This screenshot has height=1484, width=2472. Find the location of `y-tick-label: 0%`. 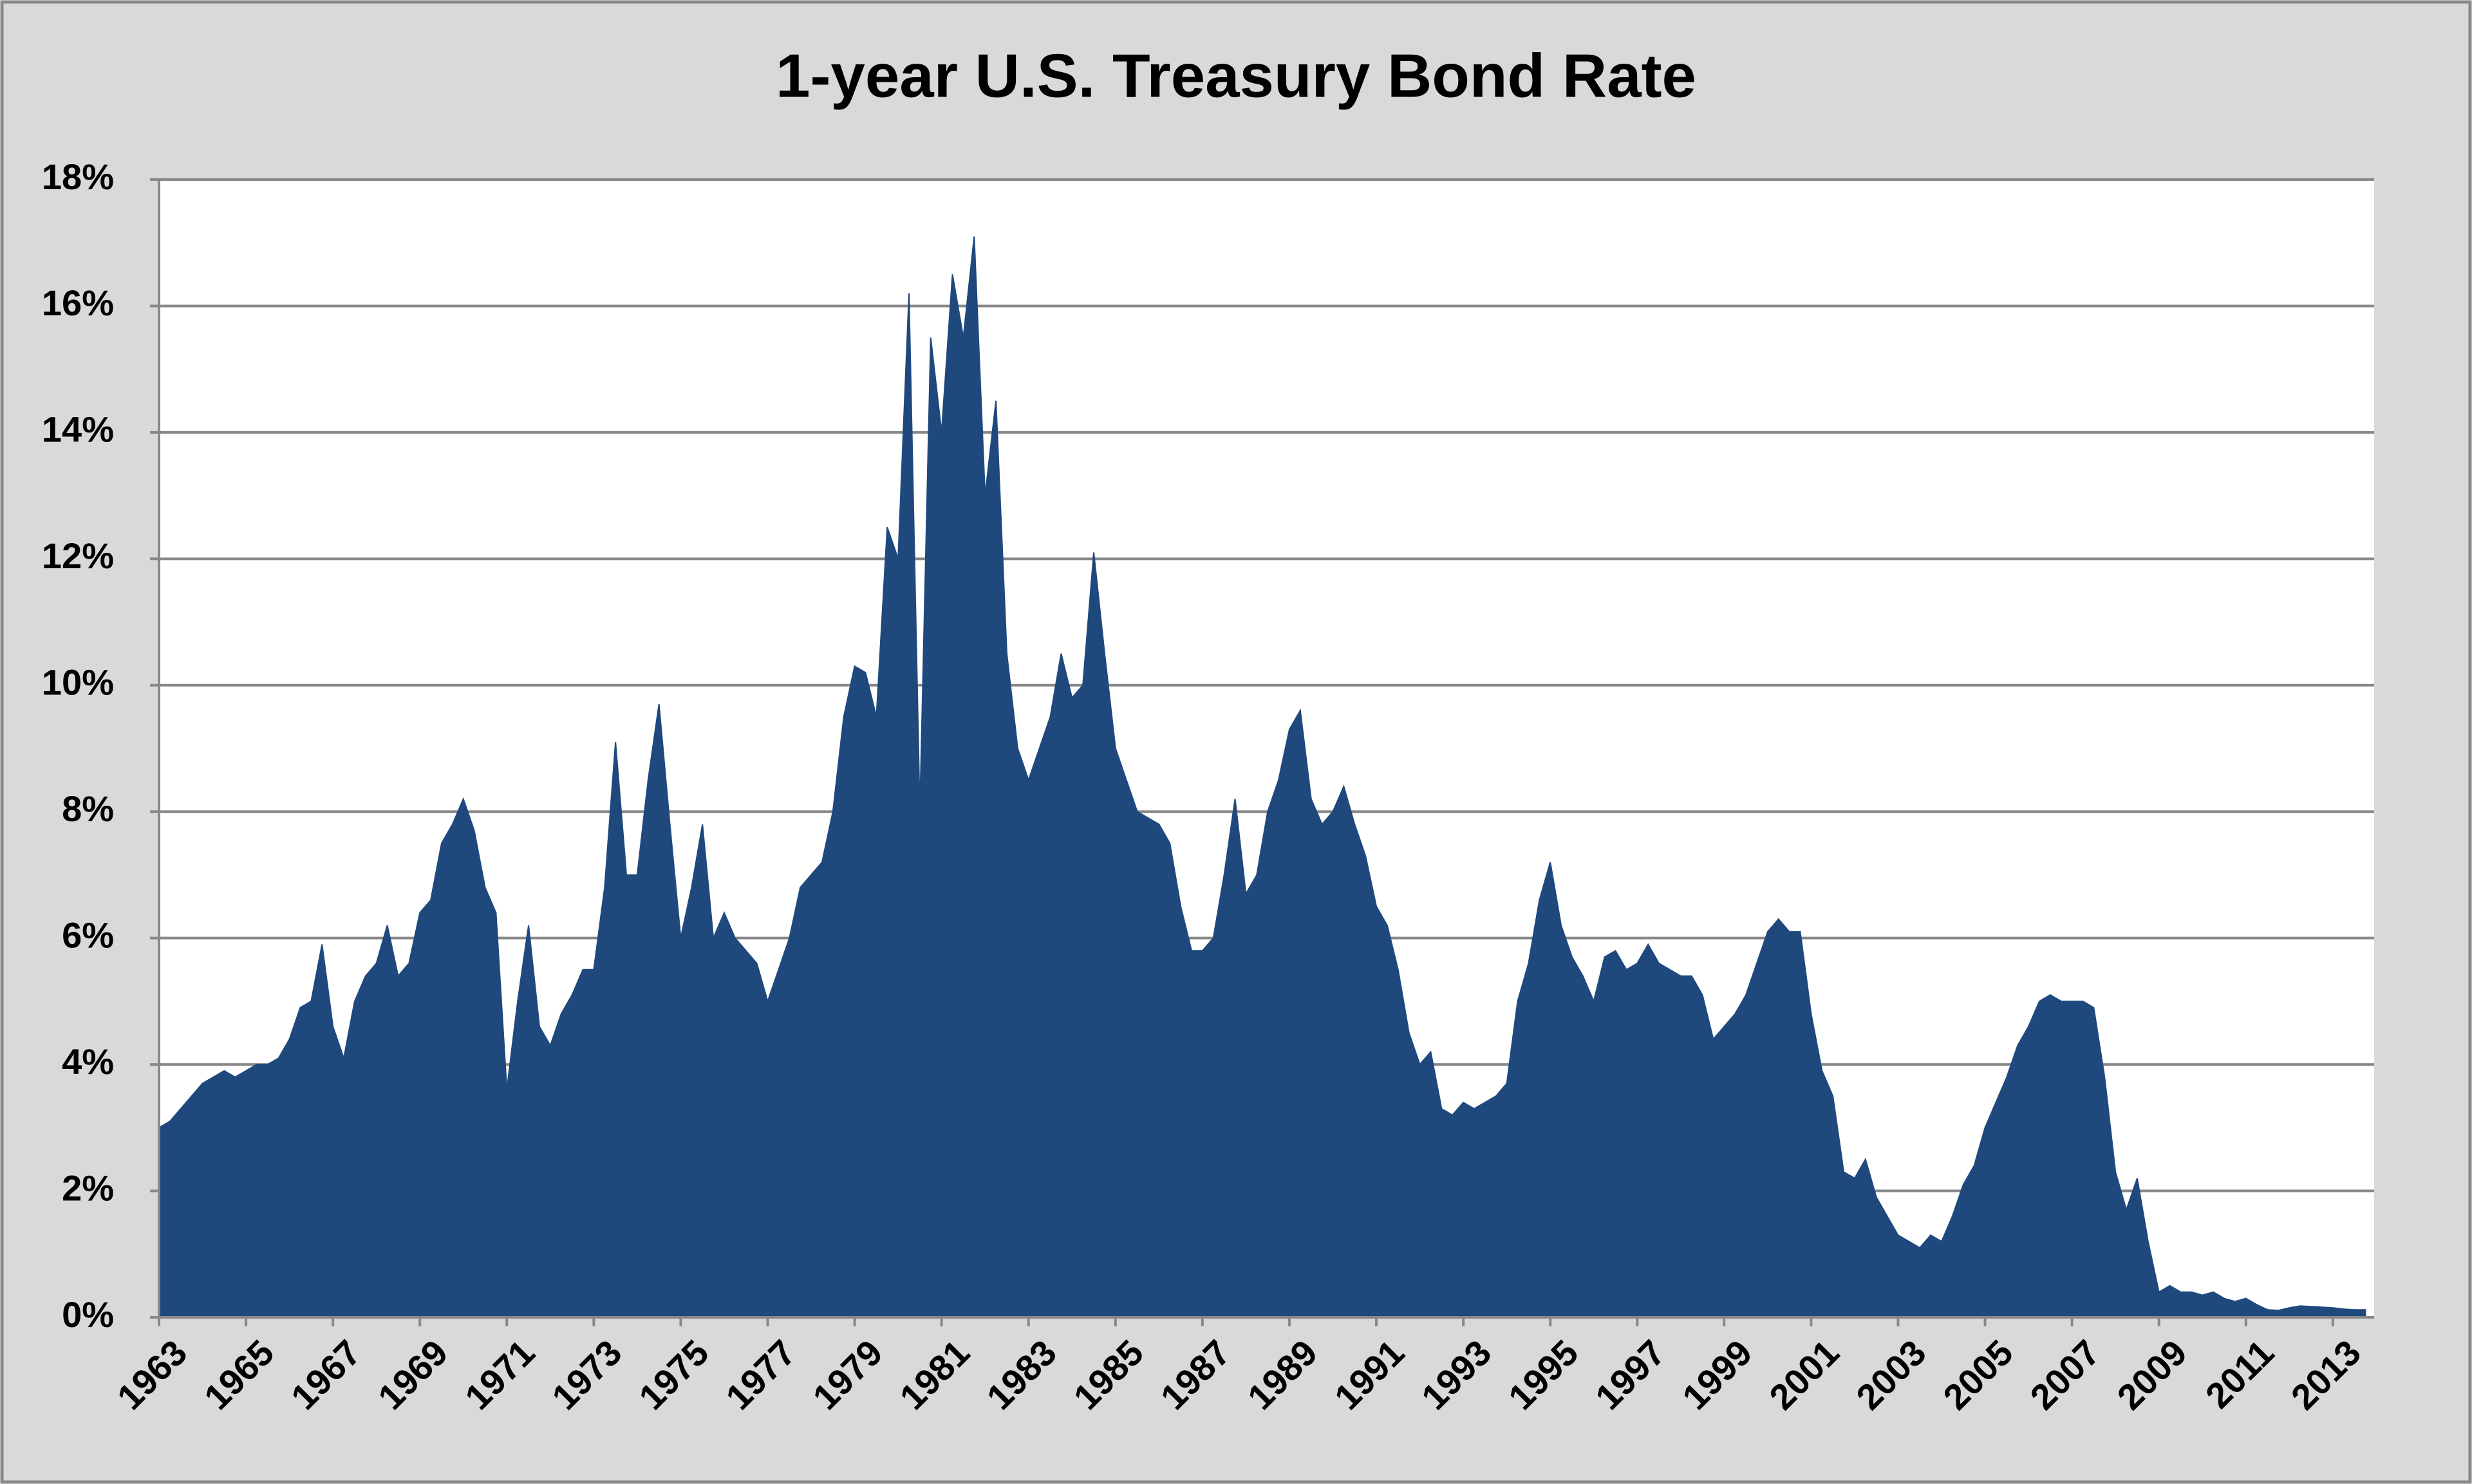

y-tick-label: 0% is located at coordinates (88, 1314).